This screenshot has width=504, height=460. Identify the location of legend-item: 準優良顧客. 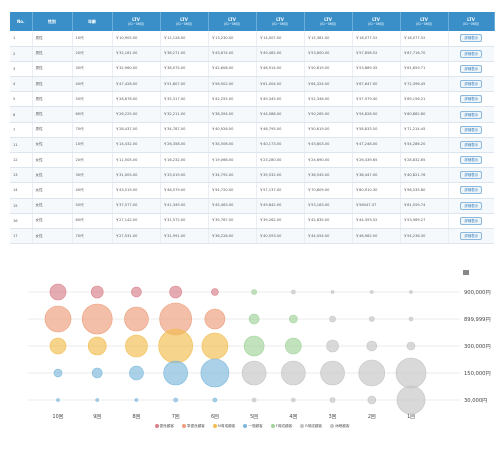
(193, 426).